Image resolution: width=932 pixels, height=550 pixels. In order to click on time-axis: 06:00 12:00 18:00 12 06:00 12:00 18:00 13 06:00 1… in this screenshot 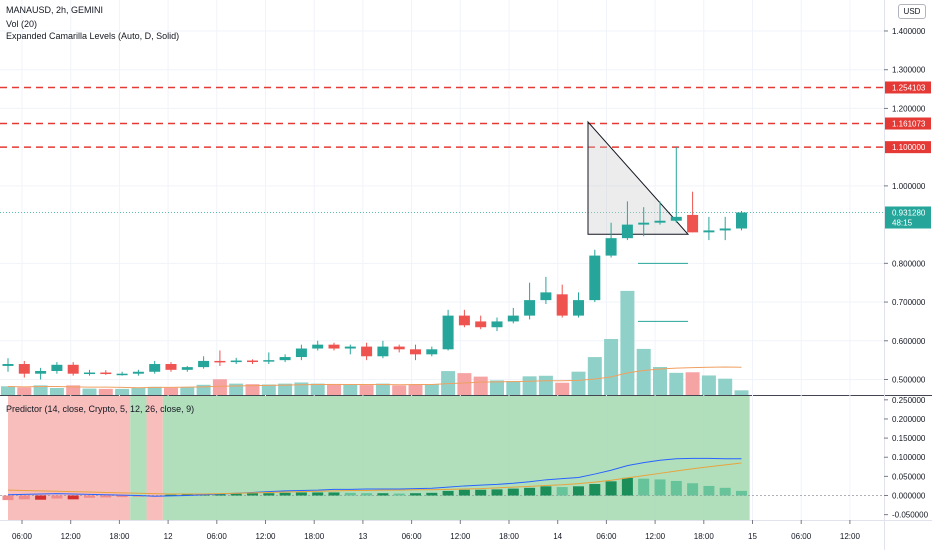, I will do `click(436, 530)`.